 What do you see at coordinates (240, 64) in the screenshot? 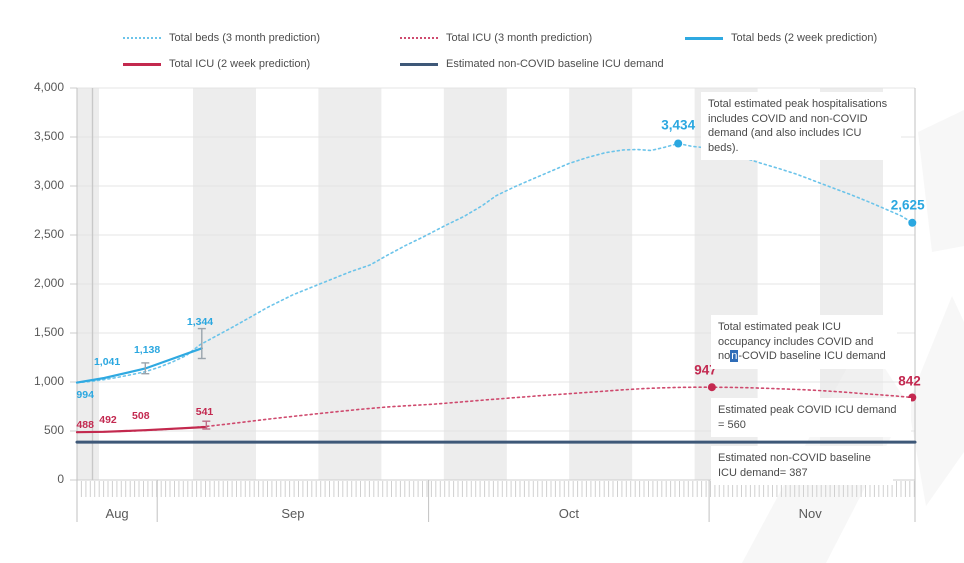
I see `legend-label: Total ICU (2 week prediction)` at bounding box center [240, 64].